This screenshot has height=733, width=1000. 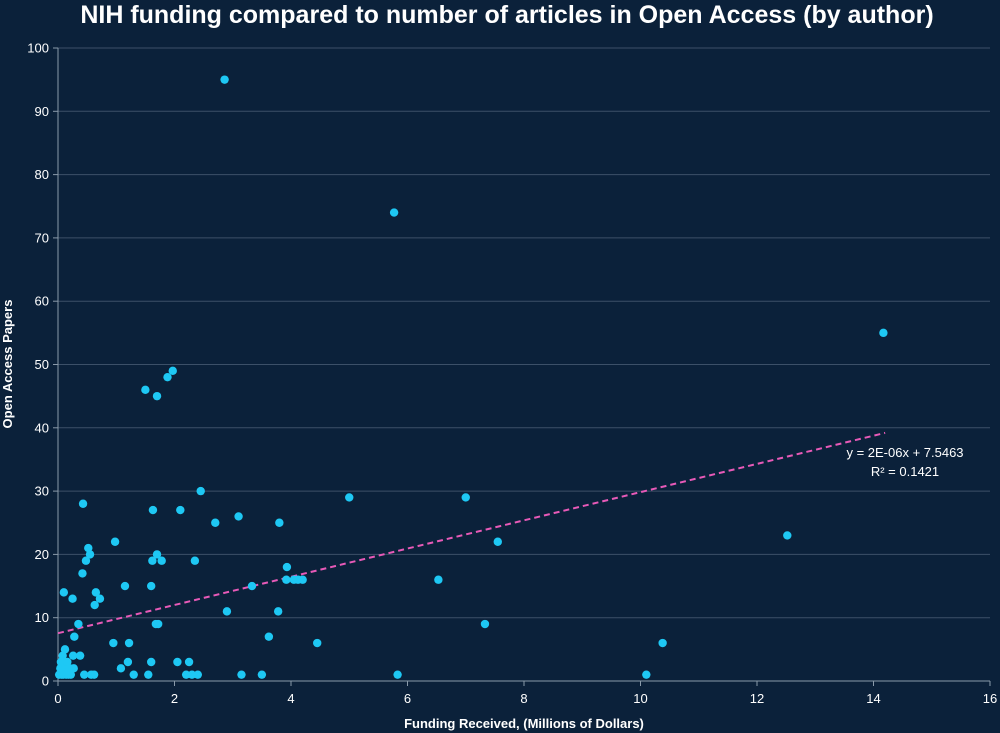 What do you see at coordinates (42, 111) in the screenshot?
I see `y-tick-label: 90` at bounding box center [42, 111].